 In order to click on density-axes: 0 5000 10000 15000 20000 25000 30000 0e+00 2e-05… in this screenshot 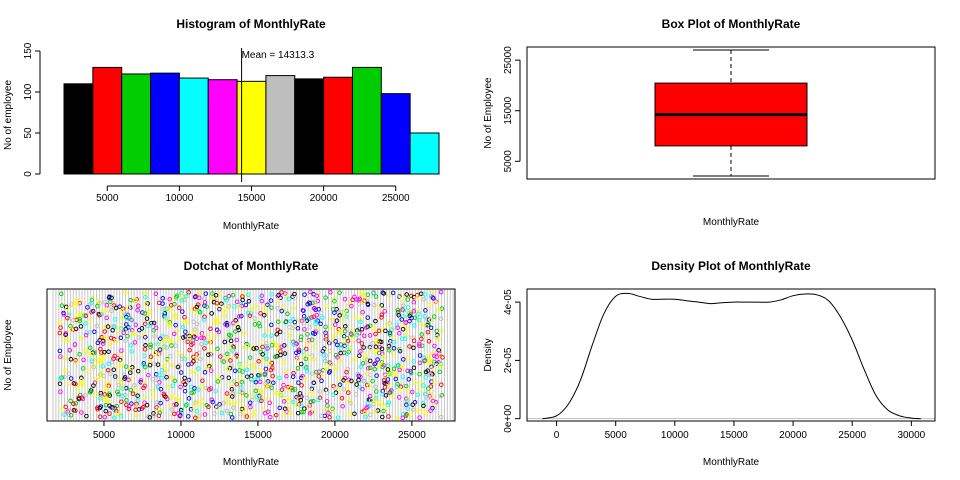, I will do `click(714, 365)`.